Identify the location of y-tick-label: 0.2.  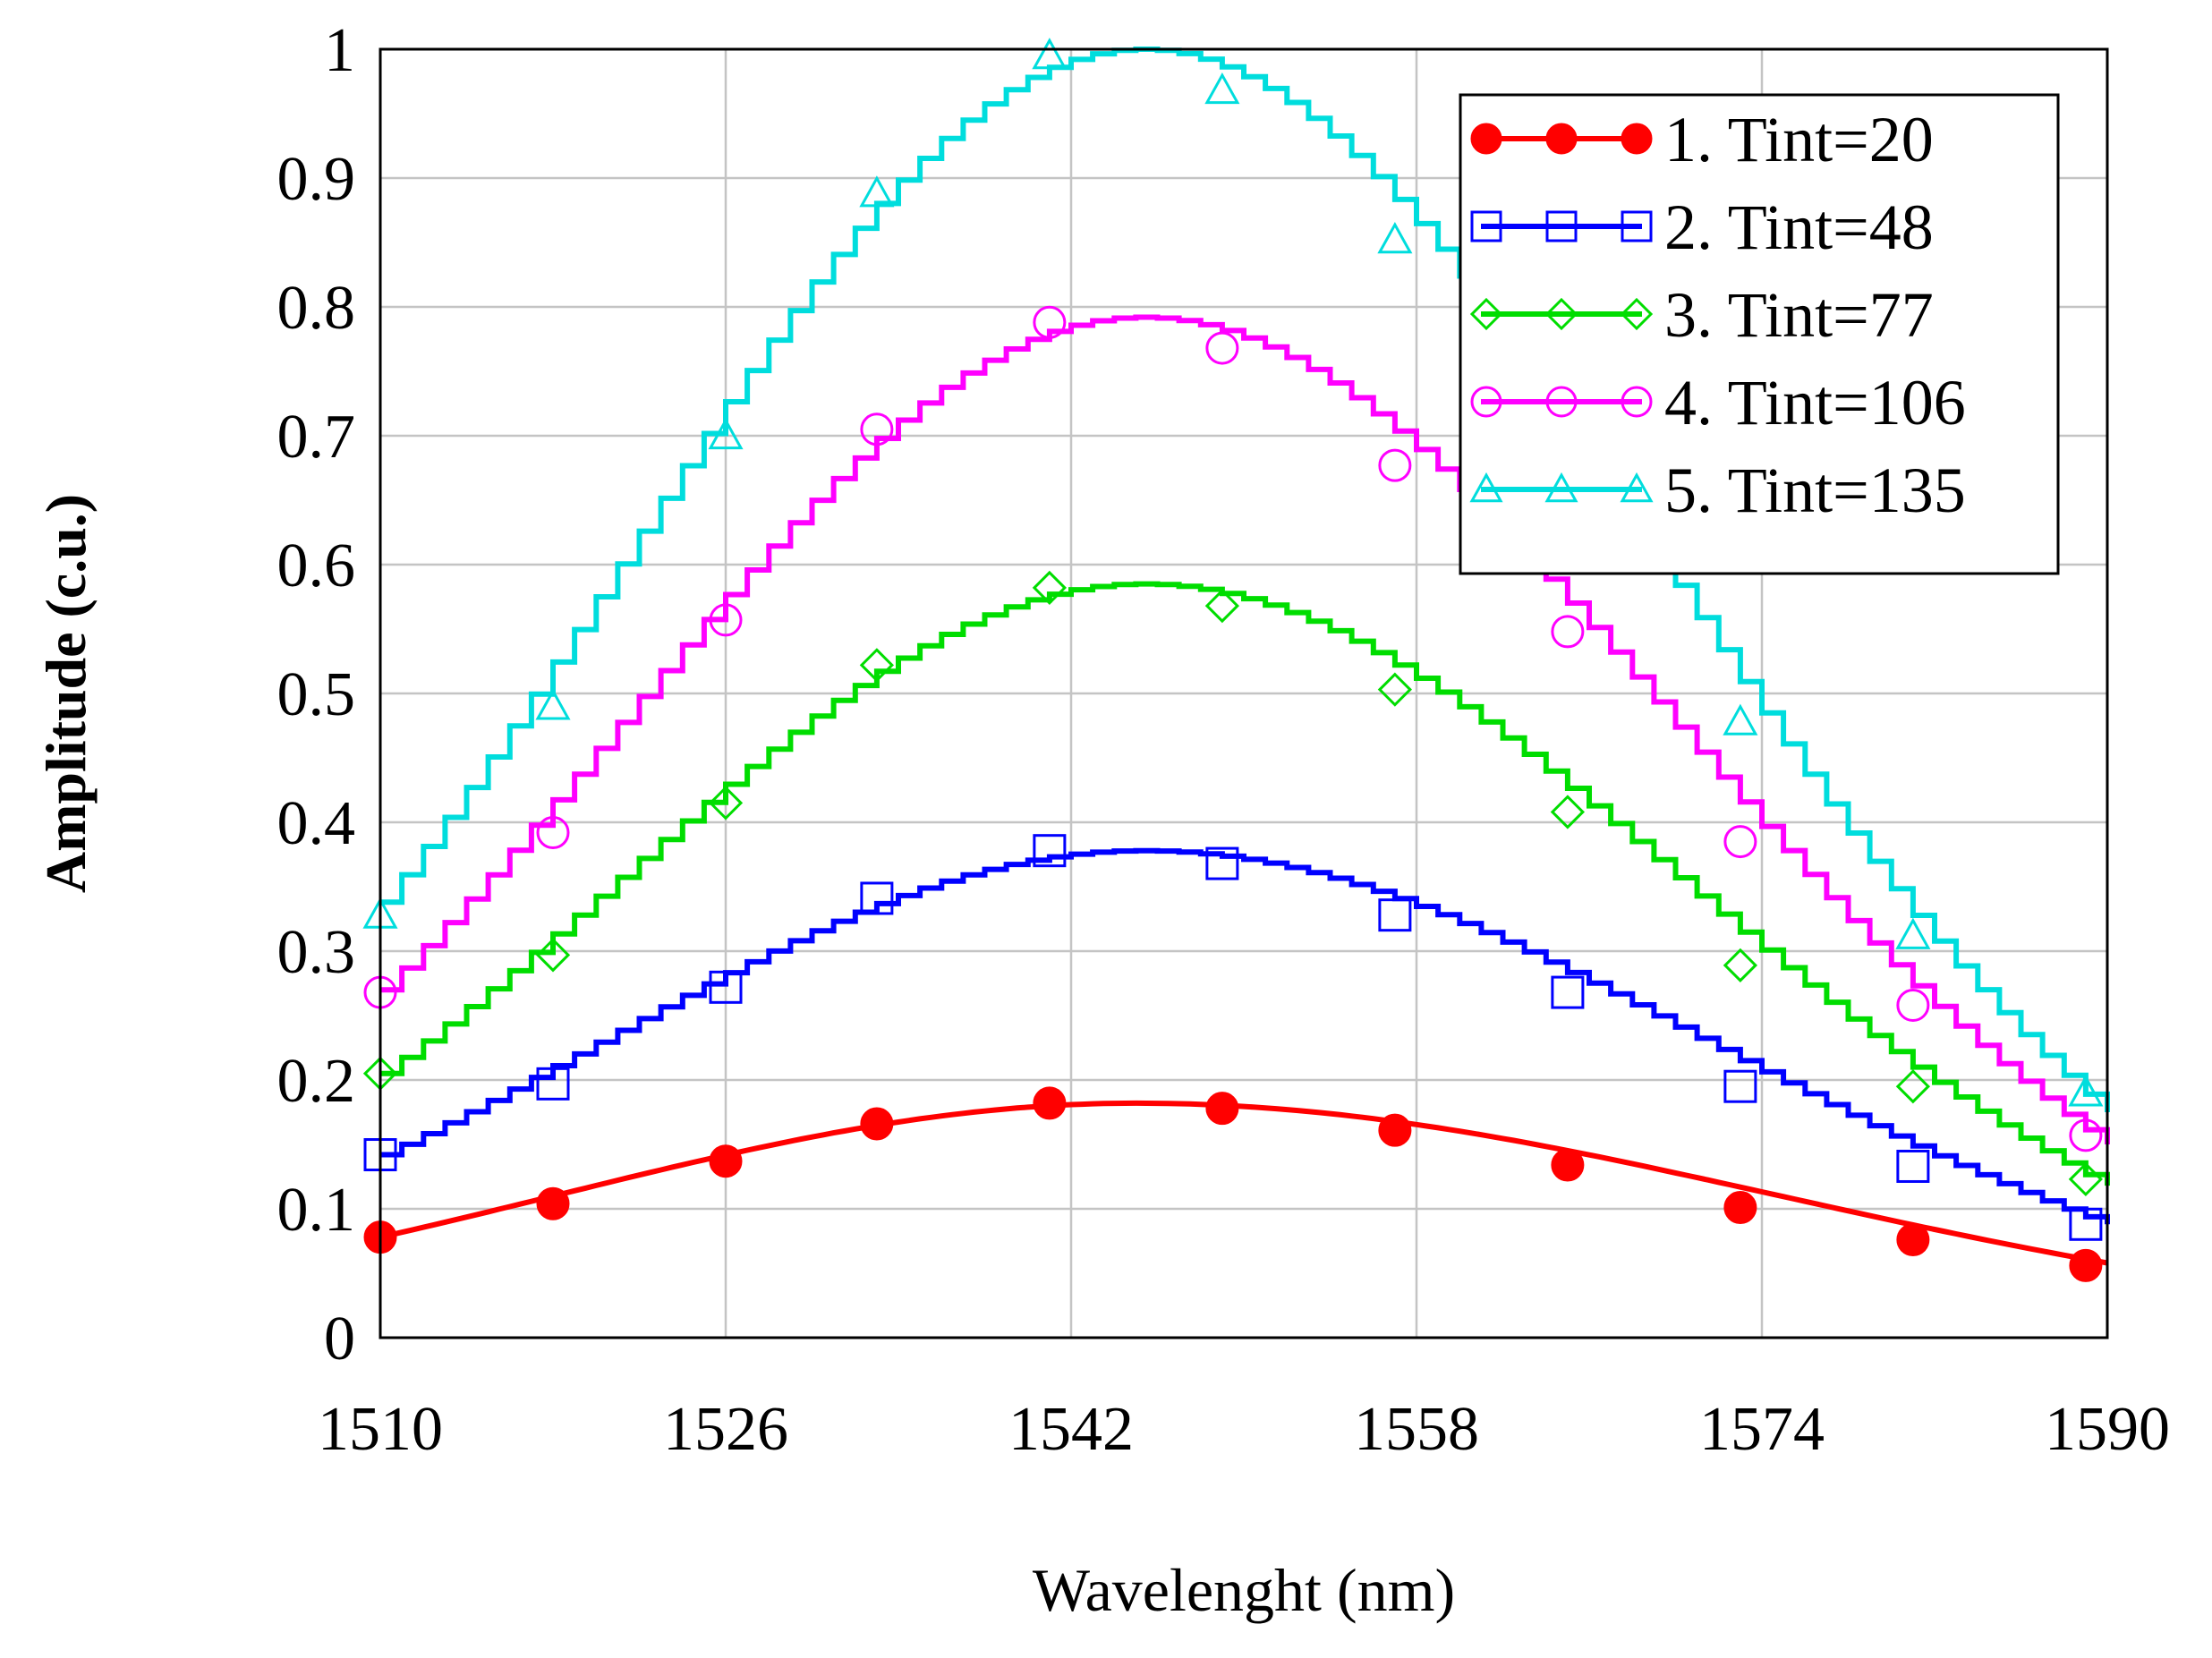
(316, 1081).